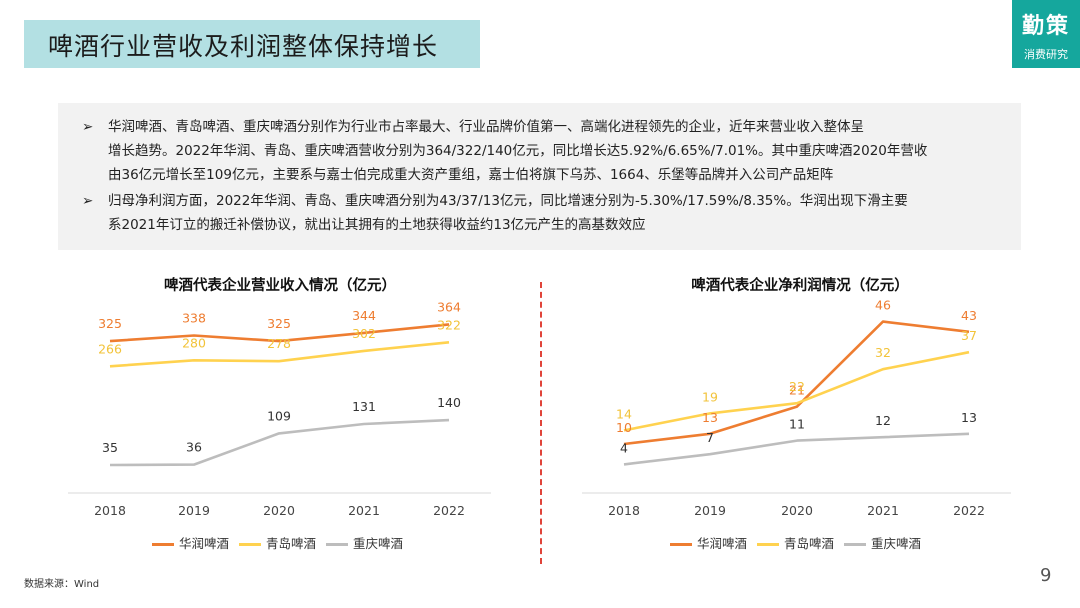 The height and width of the screenshot is (608, 1080). What do you see at coordinates (449, 402) in the screenshot?
I see `data-label: 140` at bounding box center [449, 402].